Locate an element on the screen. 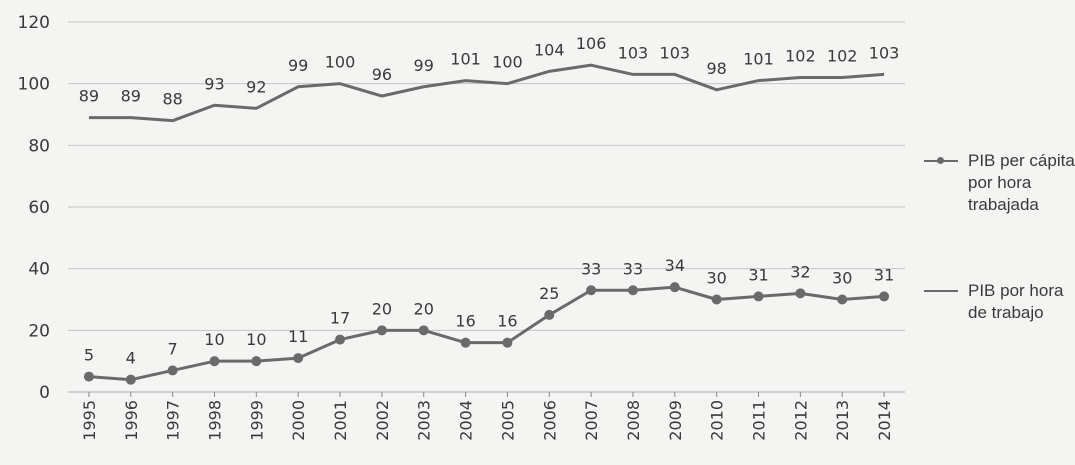 This screenshot has height=465, width=1075. data-point-1-1996 is located at coordinates (130, 379).